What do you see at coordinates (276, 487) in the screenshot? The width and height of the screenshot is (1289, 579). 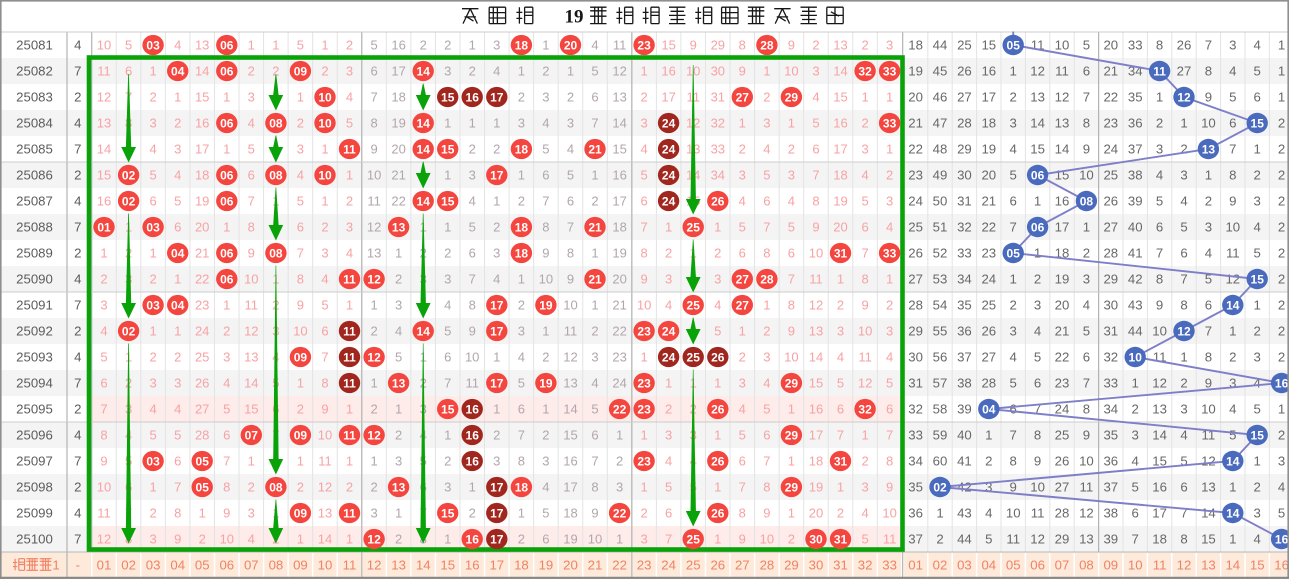 I see `svg-text: 08` at bounding box center [276, 487].